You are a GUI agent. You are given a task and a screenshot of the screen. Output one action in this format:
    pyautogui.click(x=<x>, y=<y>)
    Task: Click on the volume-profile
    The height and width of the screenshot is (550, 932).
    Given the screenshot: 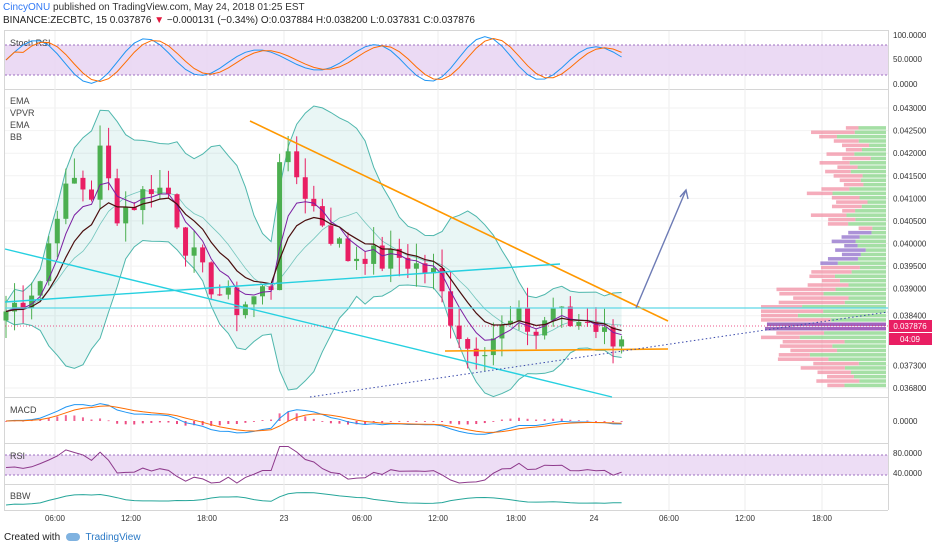 What is the action you would take?
    pyautogui.click(x=823, y=257)
    